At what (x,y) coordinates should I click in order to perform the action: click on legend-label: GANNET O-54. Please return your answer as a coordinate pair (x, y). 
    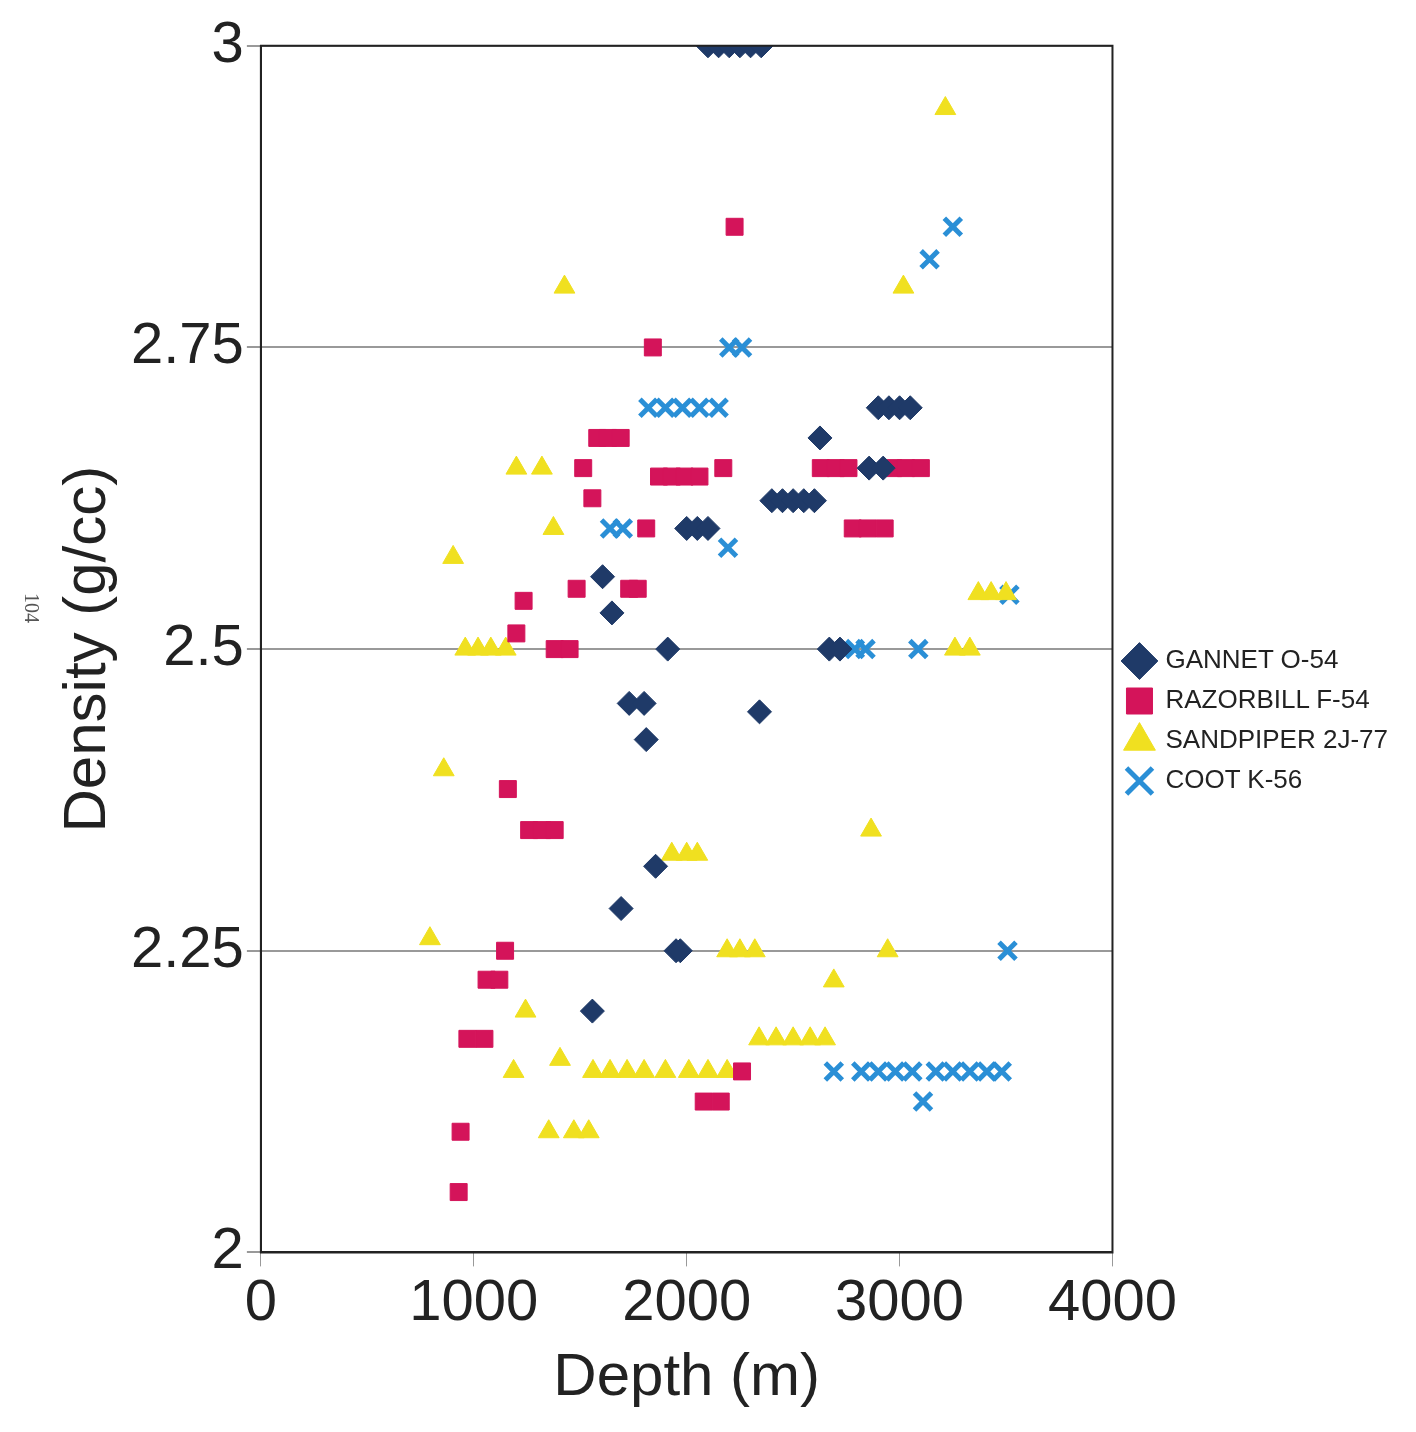
    Looking at the image, I should click on (1252, 659).